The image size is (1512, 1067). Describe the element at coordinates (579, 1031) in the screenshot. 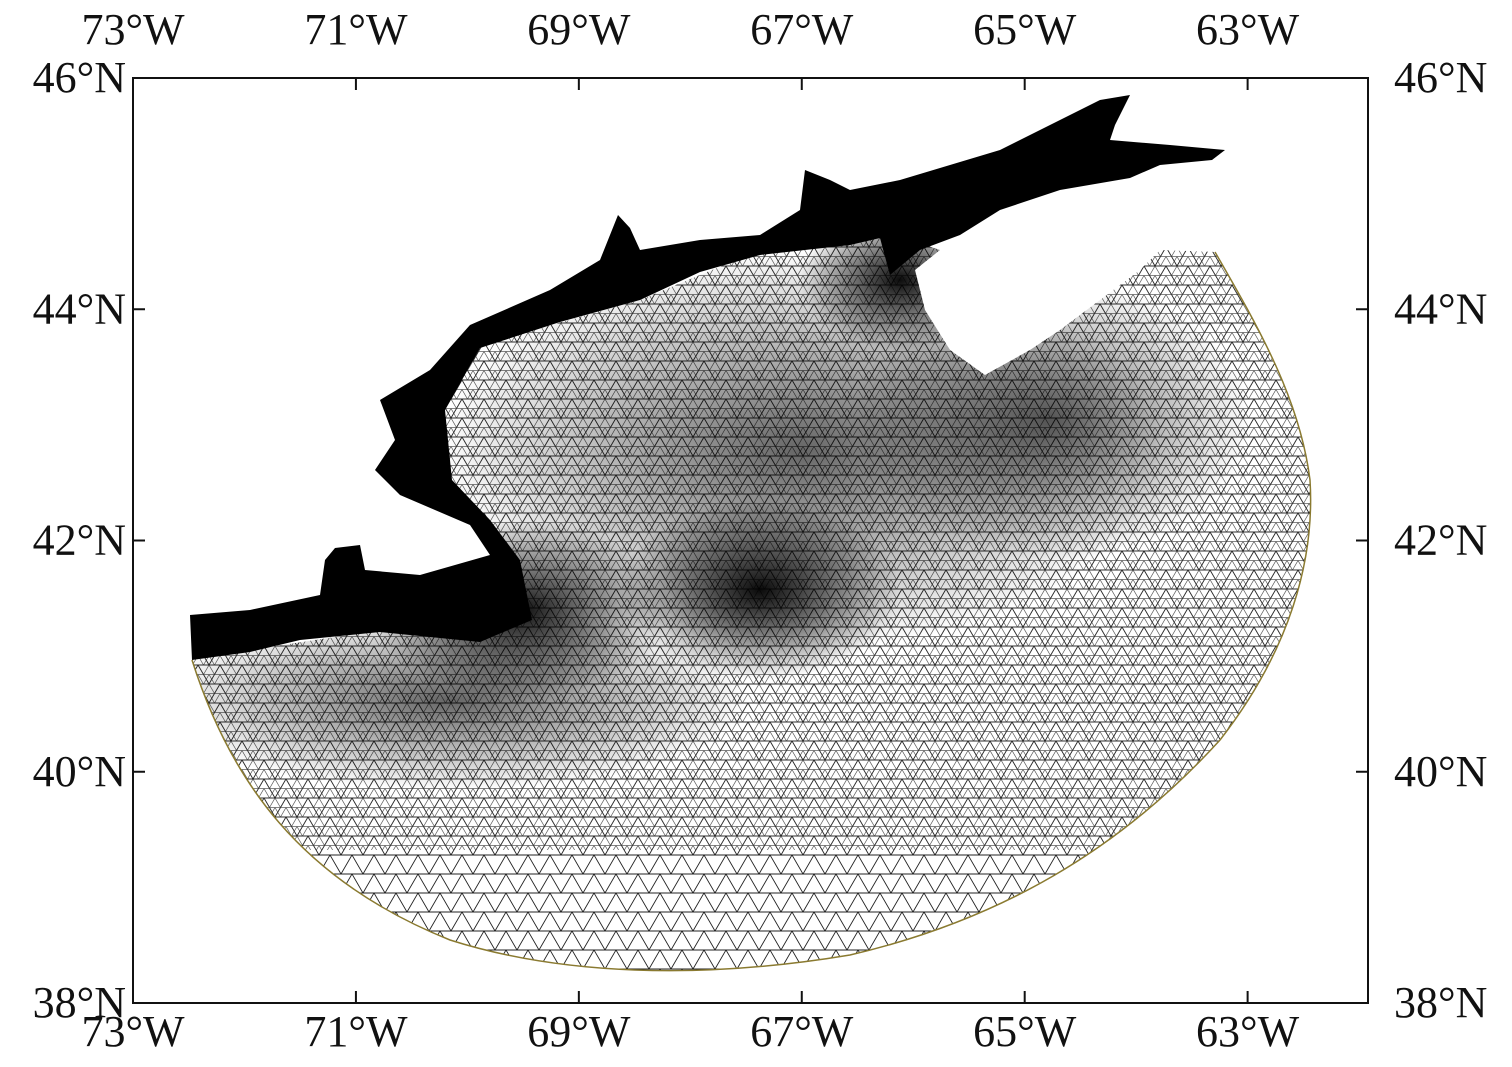

I see `x-tick-label-bottom: 69°W` at that location.